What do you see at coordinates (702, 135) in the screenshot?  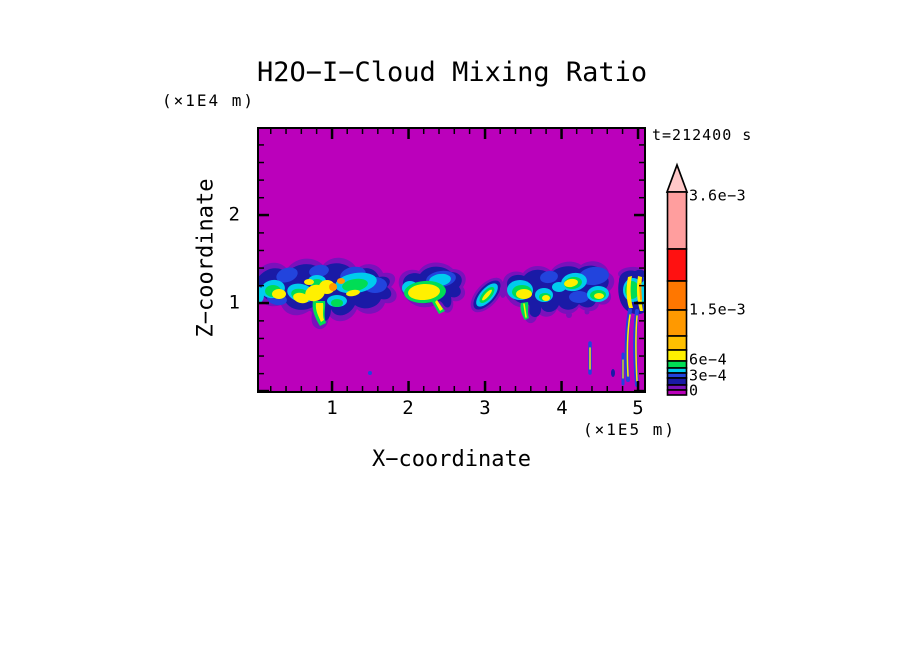 I see `time-annotation: t=212400 s` at bounding box center [702, 135].